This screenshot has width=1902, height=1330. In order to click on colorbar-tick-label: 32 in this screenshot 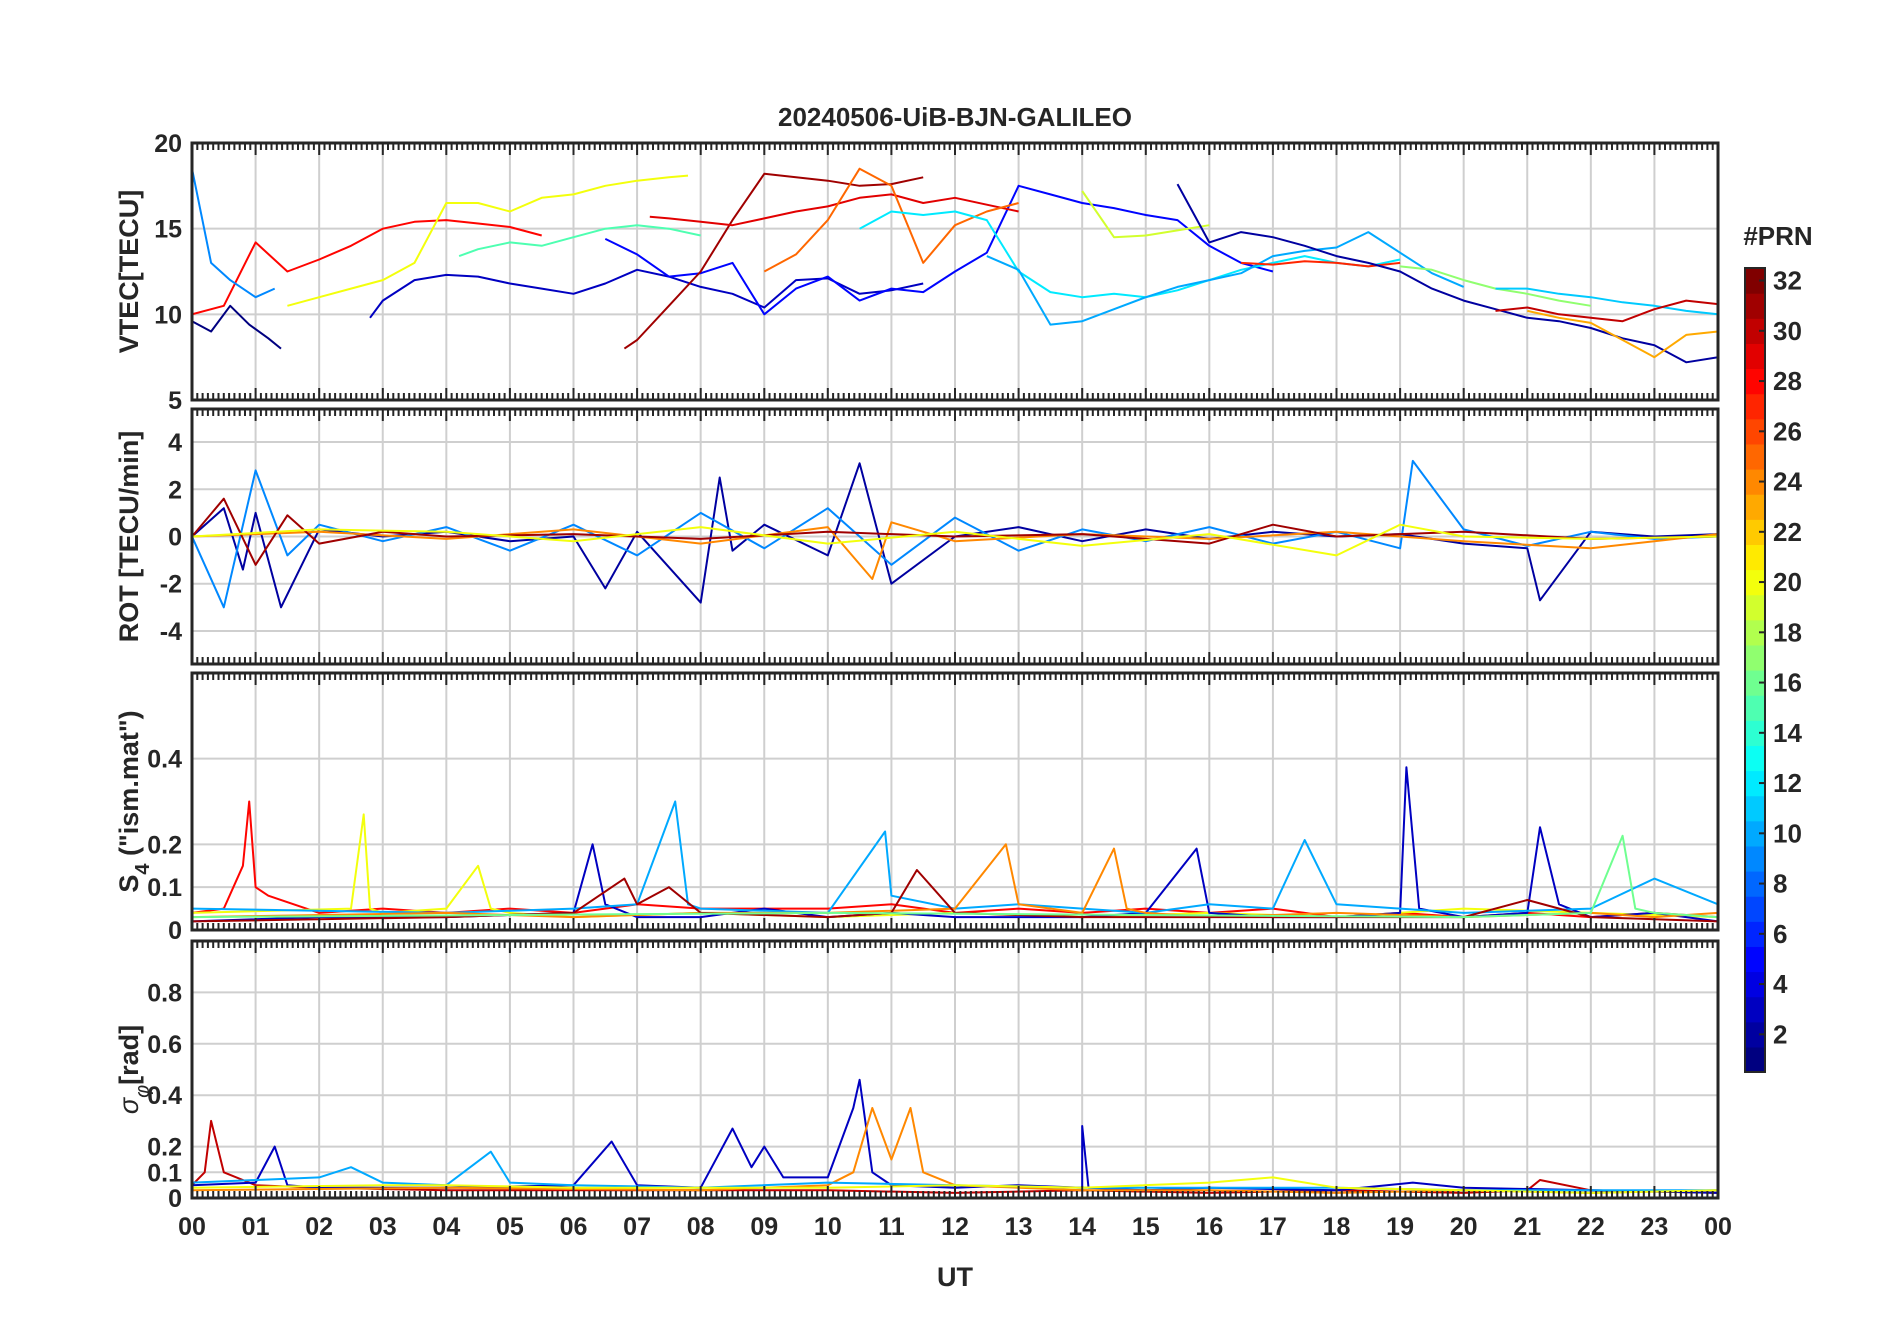, I will do `click(1787, 281)`.